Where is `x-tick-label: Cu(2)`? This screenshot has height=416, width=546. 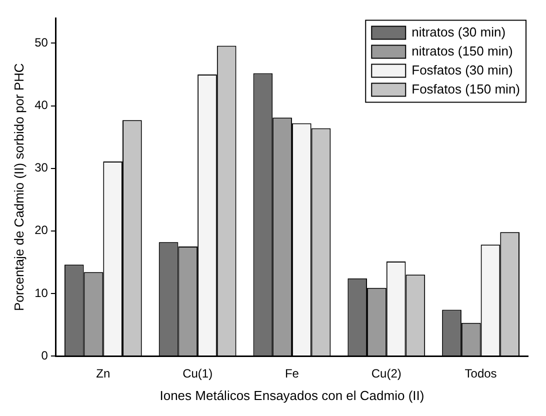
x-tick-label: Cu(2) is located at coordinates (386, 373).